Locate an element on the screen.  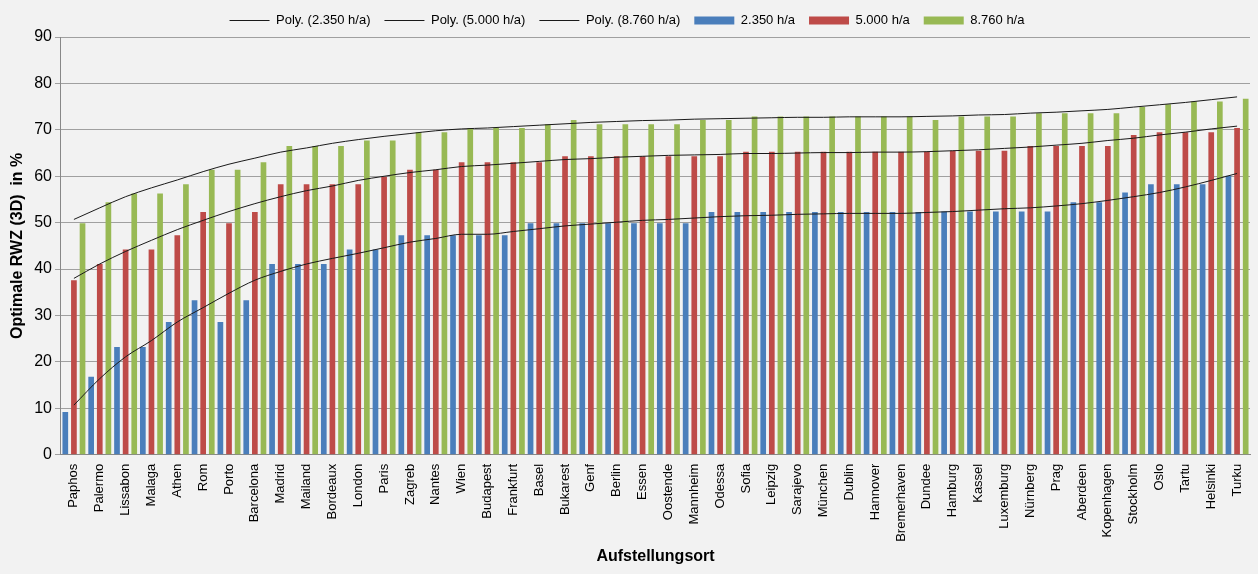
x-tick-label: Athen is located at coordinates (176, 480).